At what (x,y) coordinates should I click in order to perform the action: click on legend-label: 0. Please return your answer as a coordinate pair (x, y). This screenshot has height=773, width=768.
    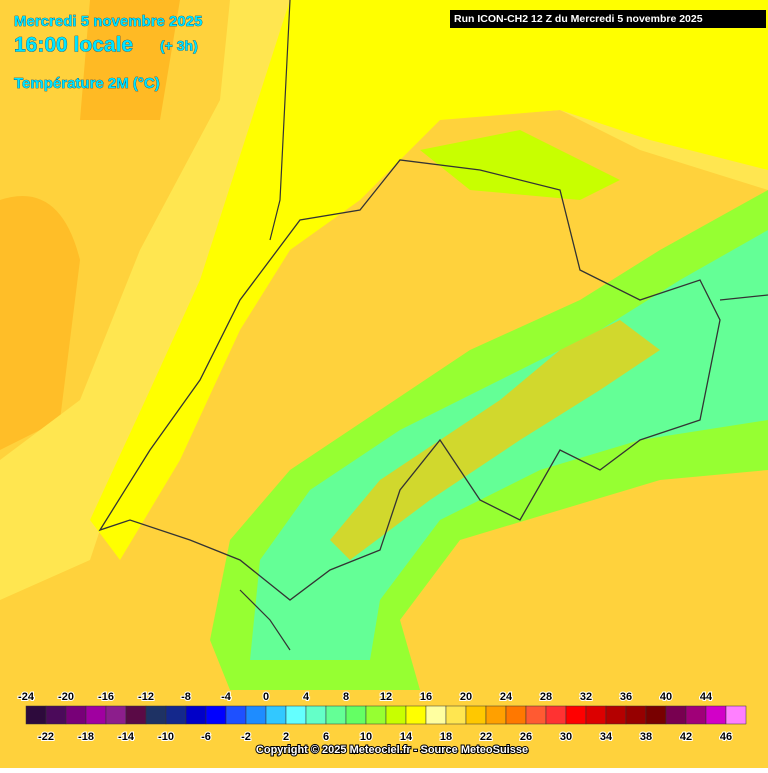
    Looking at the image, I should click on (266, 697).